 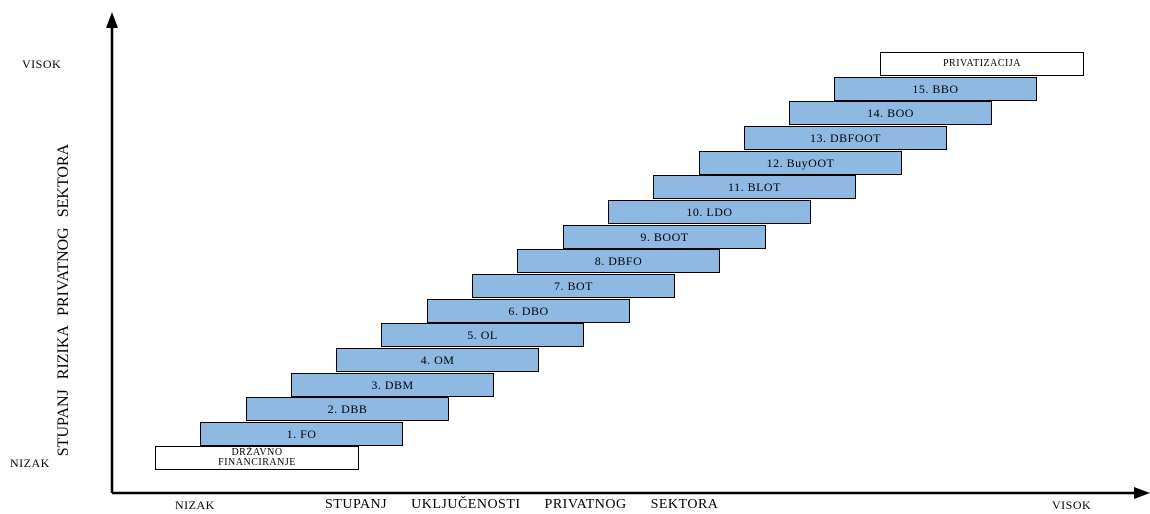 I want to click on start-box-line2: FINANCIRANJE, so click(x=257, y=462).